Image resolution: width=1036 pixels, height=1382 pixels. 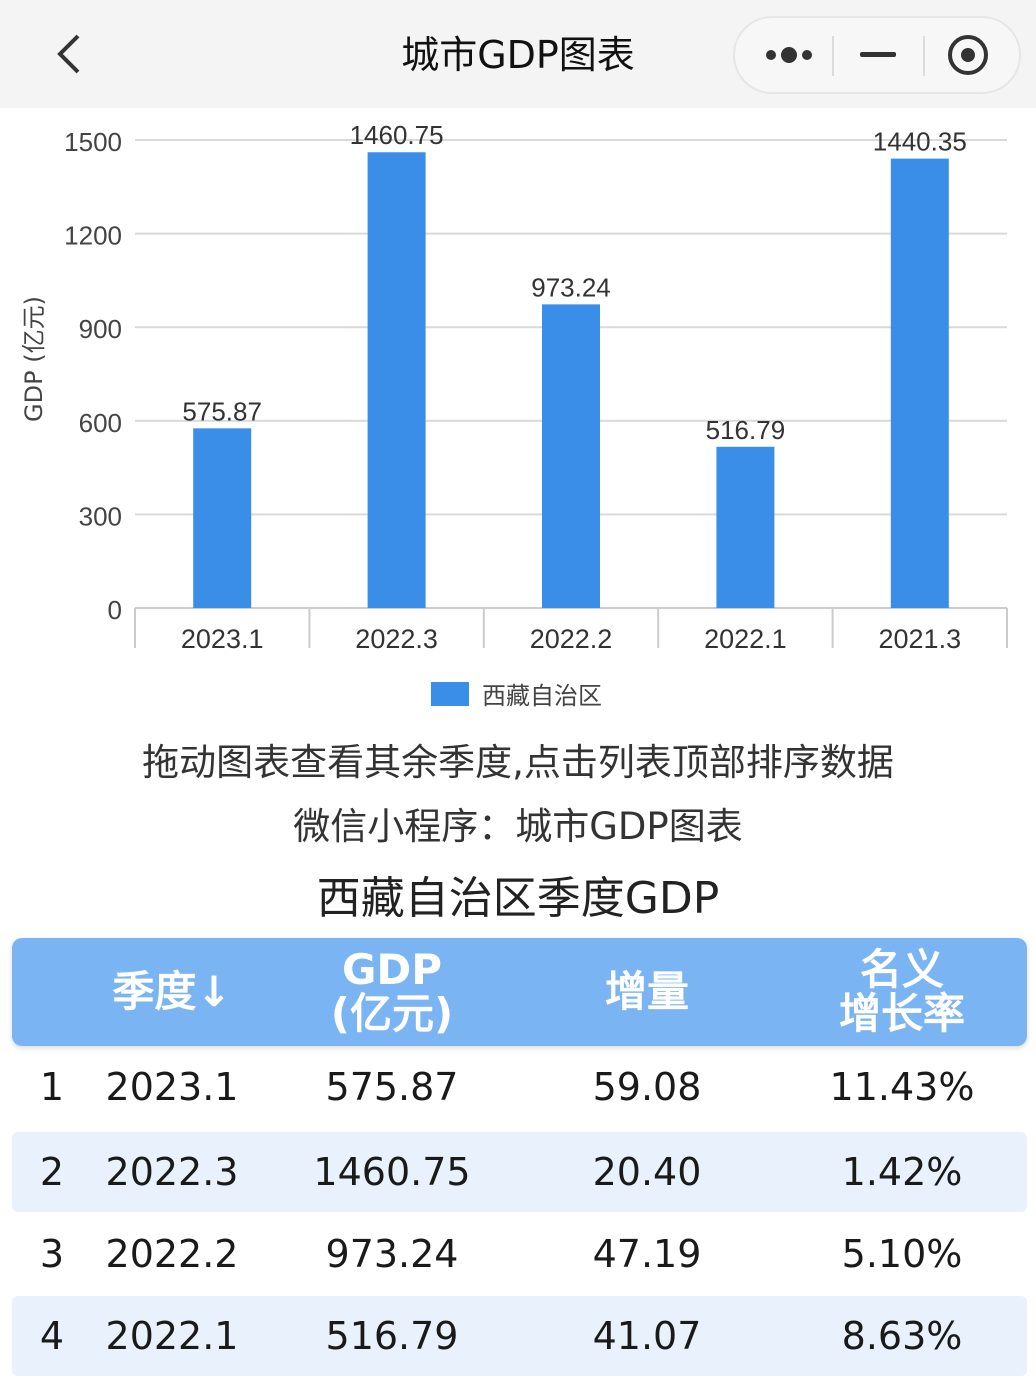 I want to click on row-quarter: 2022.2, so click(x=172, y=1254).